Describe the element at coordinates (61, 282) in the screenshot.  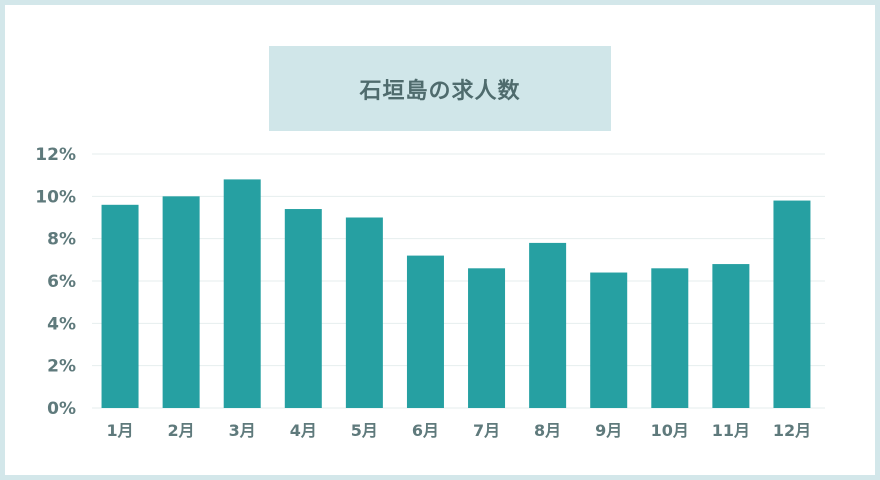
I see `y-tick-label: 6%` at that location.